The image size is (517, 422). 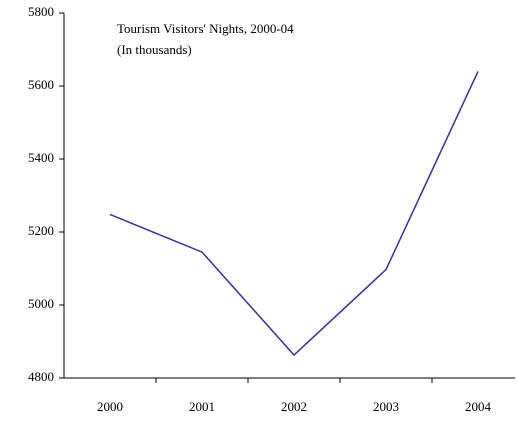 I want to click on y-tick-label: 5000, so click(x=41, y=303).